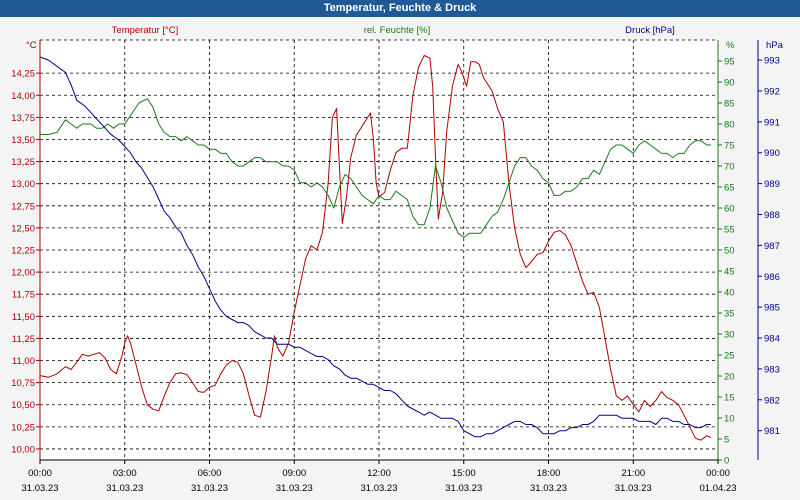 Image resolution: width=800 pixels, height=500 pixels. I want to click on temperature-tick-label: 13,75, so click(23, 118).